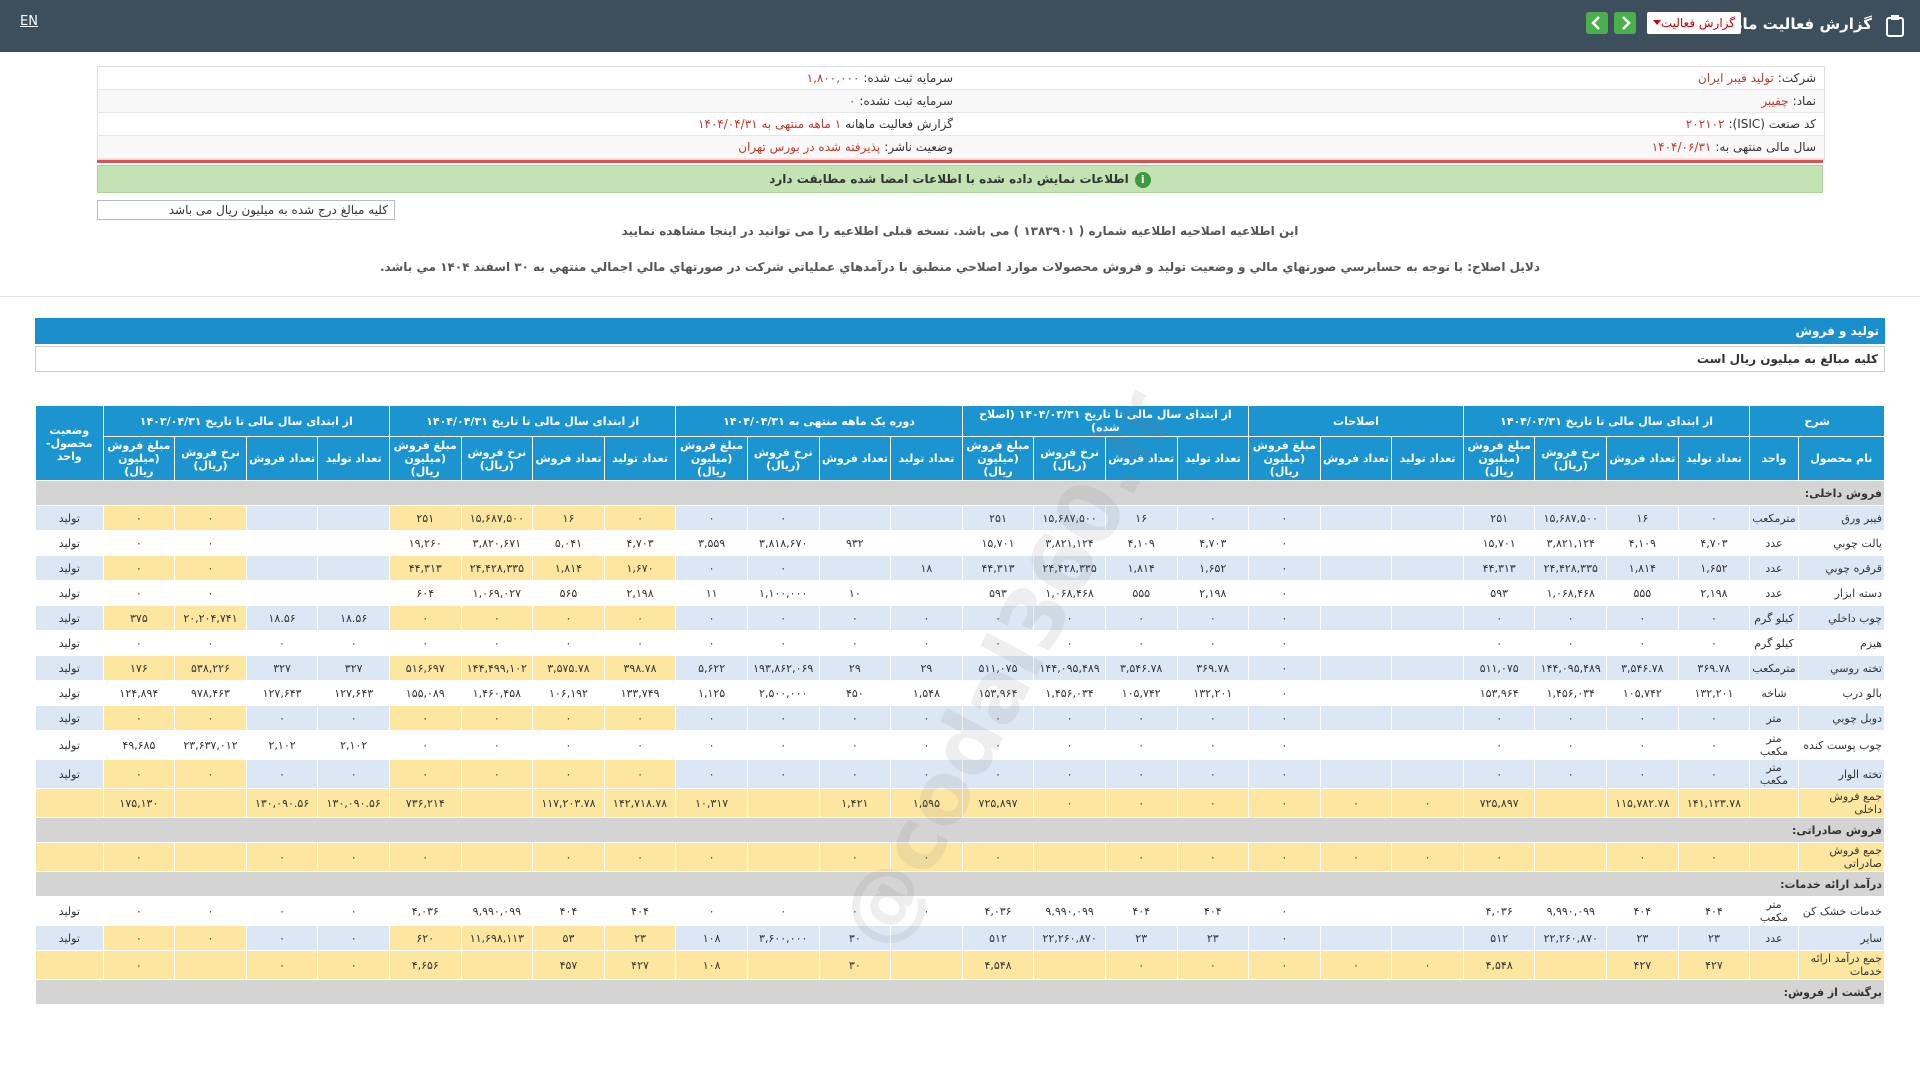 The image size is (1920, 1080). What do you see at coordinates (711, 593) in the screenshot?
I see `table-cell: ۱۱` at bounding box center [711, 593].